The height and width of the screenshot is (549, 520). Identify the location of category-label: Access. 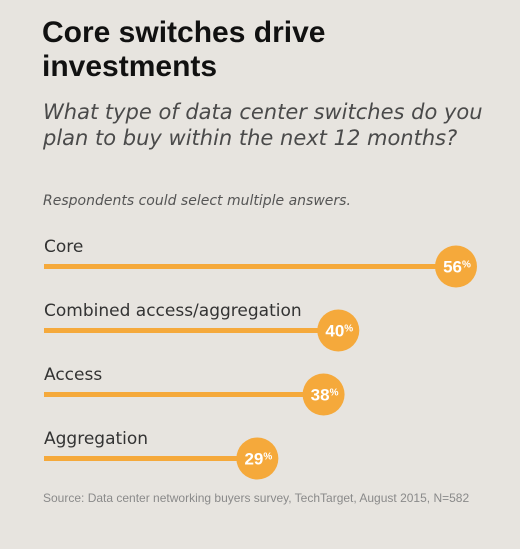
(73, 375).